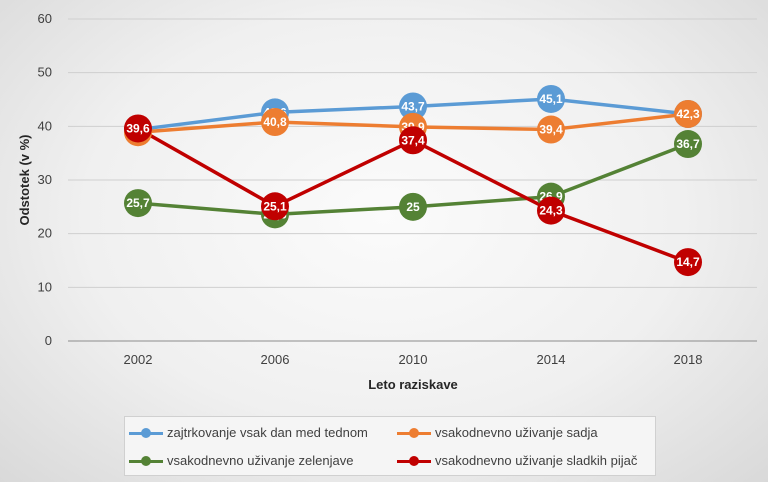 Image resolution: width=768 pixels, height=482 pixels. Describe the element at coordinates (413, 384) in the screenshot. I see `x-axis-title: Leto raziskave` at that location.